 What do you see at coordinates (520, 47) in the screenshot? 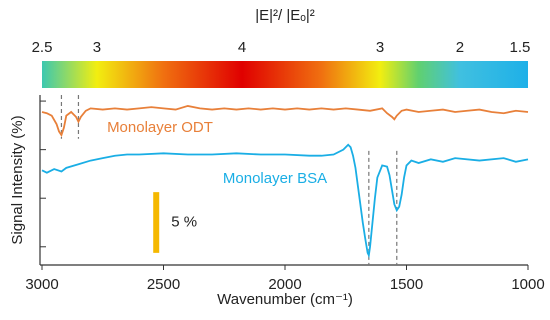
I see `colorbar-tick-label: 1.5` at bounding box center [520, 47].